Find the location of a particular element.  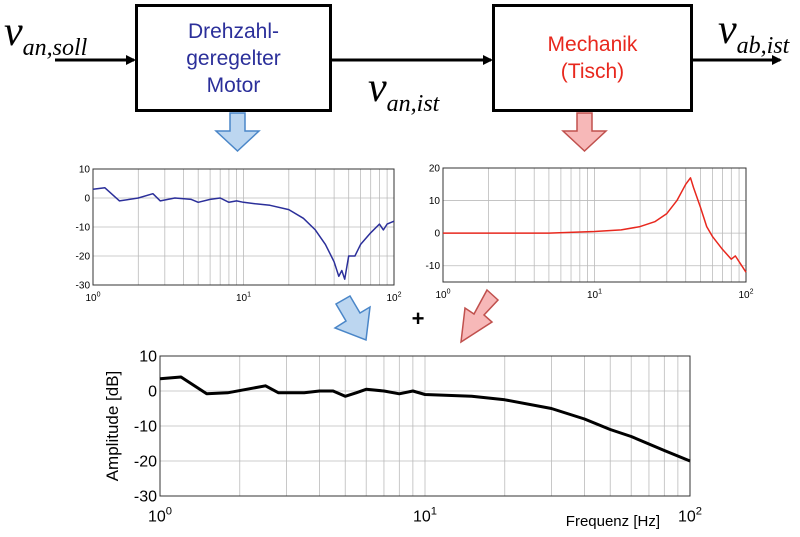

motor-series-line is located at coordinates (243, 233).